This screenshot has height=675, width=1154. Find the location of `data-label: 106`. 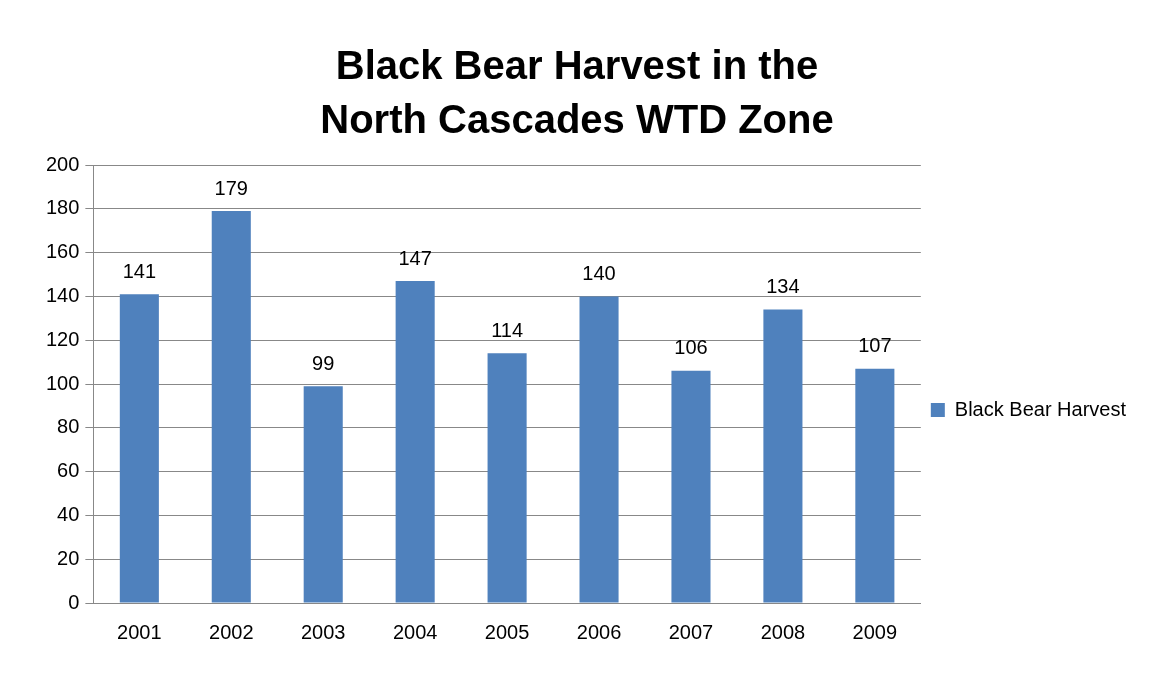

data-label: 106 is located at coordinates (691, 347).